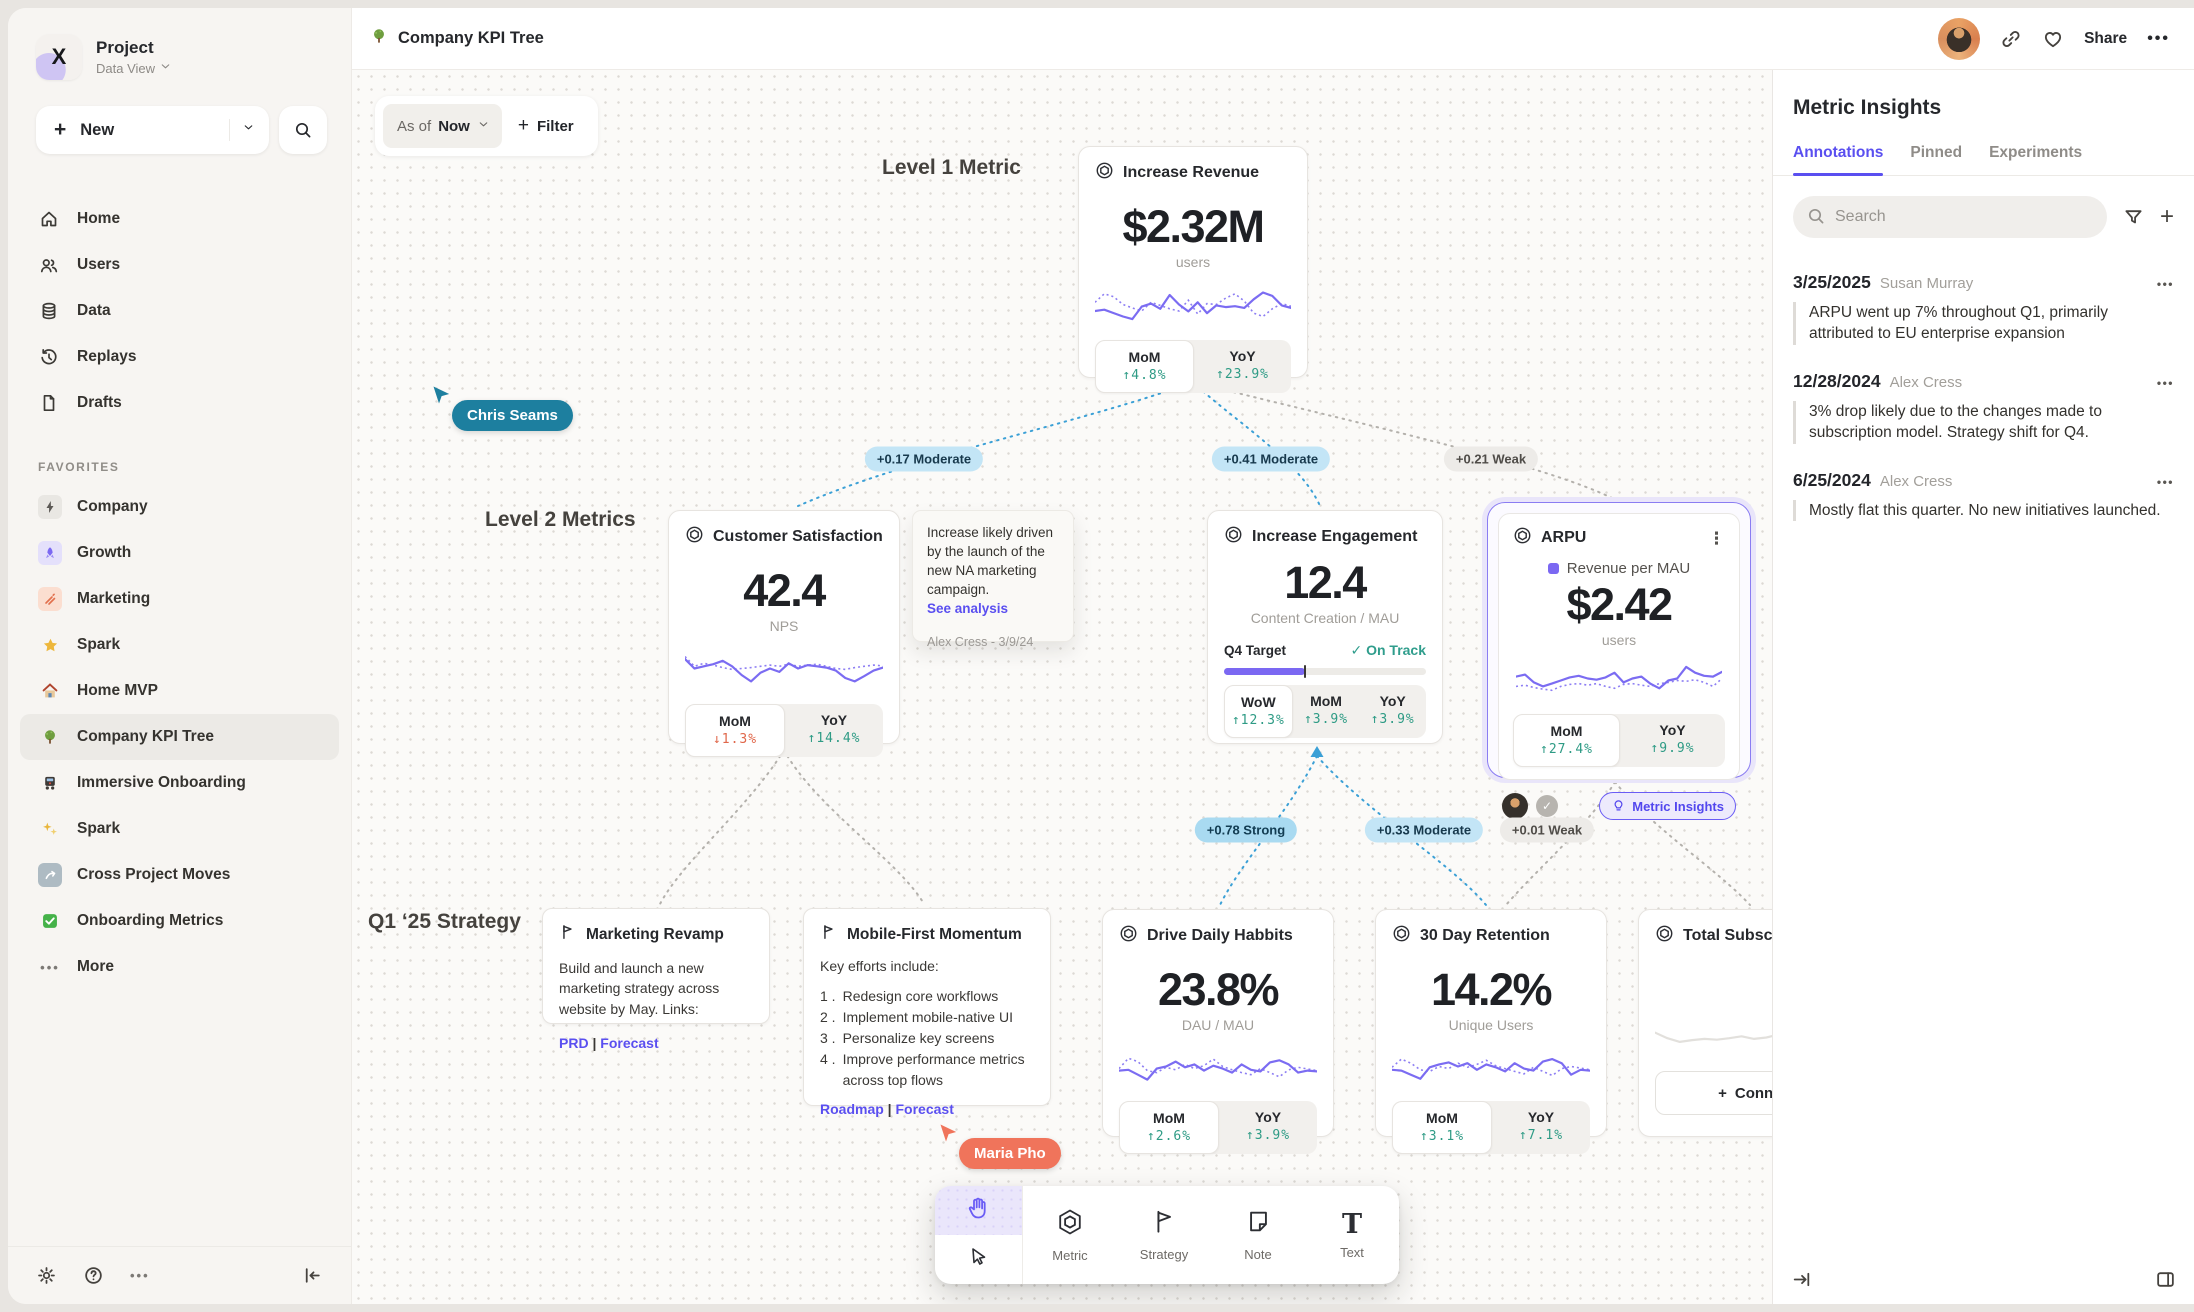 The height and width of the screenshot is (1312, 2194). What do you see at coordinates (152, 130) in the screenshot?
I see `new-button: + New` at bounding box center [152, 130].